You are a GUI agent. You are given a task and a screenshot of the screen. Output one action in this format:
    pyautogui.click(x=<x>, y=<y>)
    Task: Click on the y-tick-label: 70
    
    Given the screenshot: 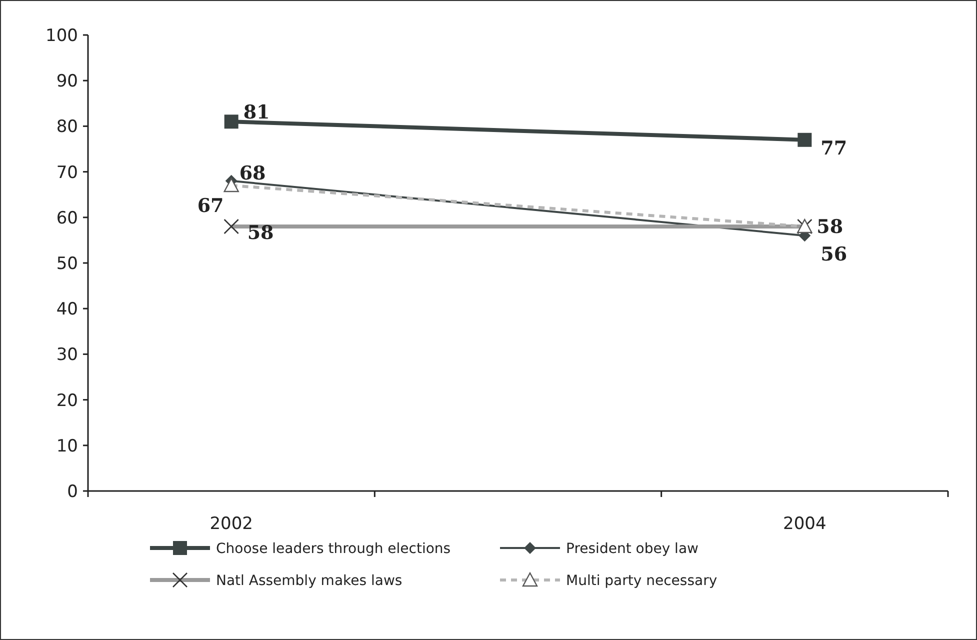 What is the action you would take?
    pyautogui.click(x=67, y=172)
    